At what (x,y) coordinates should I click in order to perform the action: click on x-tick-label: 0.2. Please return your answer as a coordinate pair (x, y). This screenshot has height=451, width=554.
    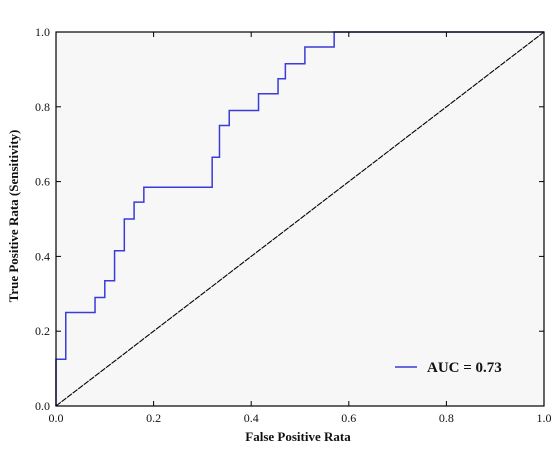
    Looking at the image, I should click on (153, 418).